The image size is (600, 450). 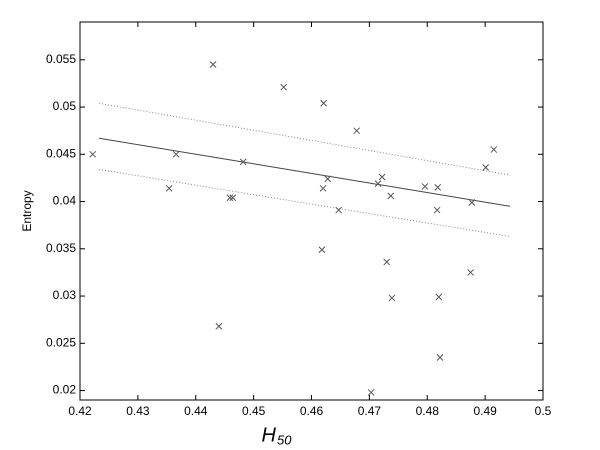 What do you see at coordinates (428, 411) in the screenshot?
I see `x-tick-label: 0.48` at bounding box center [428, 411].